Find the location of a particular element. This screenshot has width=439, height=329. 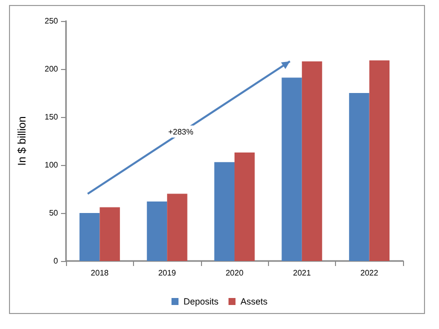

y-tick-label: 150 is located at coordinates (51, 117).